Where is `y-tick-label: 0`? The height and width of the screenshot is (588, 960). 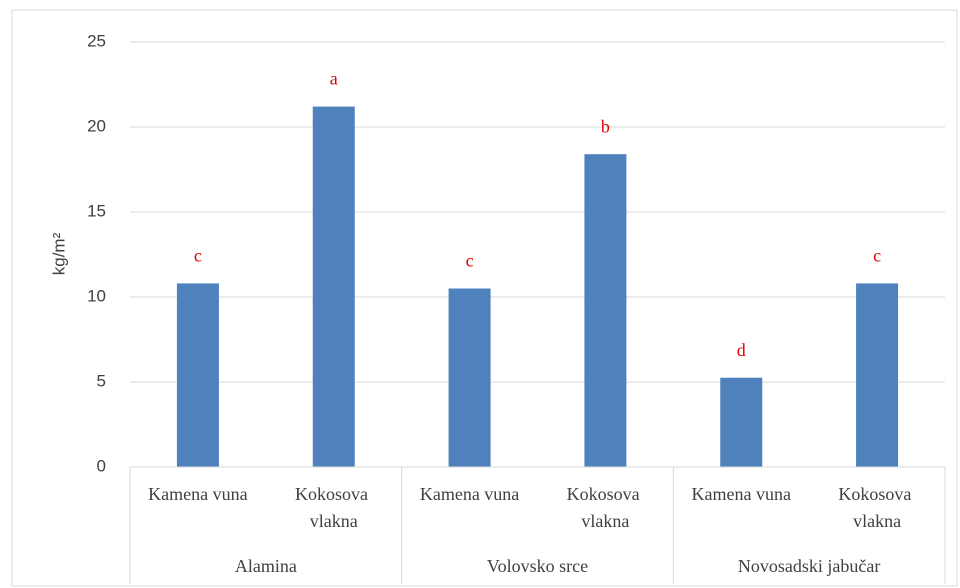 y-tick-label: 0 is located at coordinates (101, 465).